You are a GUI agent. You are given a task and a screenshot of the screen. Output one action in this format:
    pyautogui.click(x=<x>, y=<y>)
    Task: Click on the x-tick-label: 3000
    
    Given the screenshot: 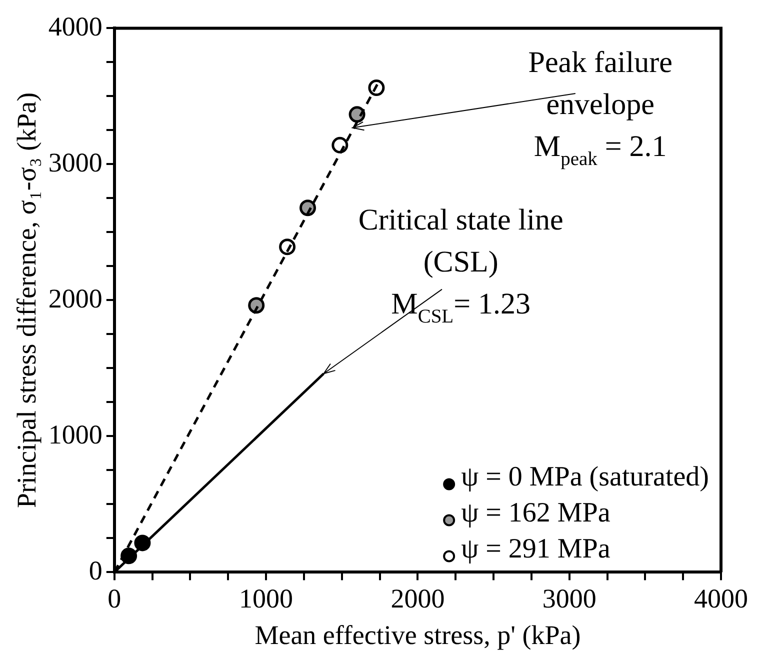 What is the action you would take?
    pyautogui.click(x=569, y=598)
    